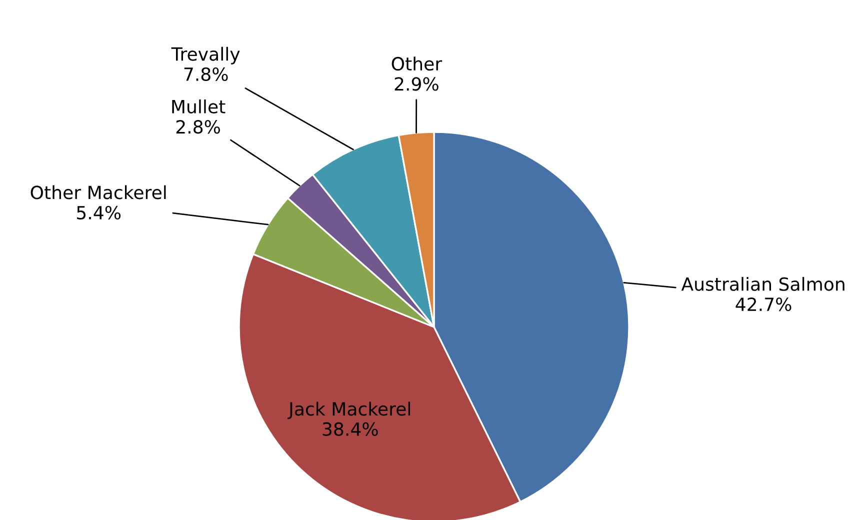 The image size is (866, 520). Describe the element at coordinates (762, 283) in the screenshot. I see `slice-label: Australian Salmon` at that location.